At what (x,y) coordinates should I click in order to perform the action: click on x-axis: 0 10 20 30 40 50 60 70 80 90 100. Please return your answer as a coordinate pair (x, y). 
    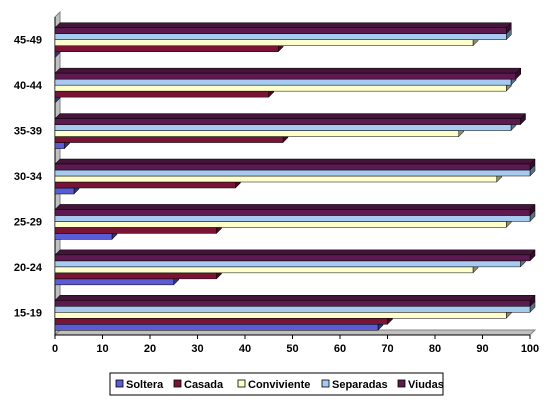
    Looking at the image, I should click on (295, 345).